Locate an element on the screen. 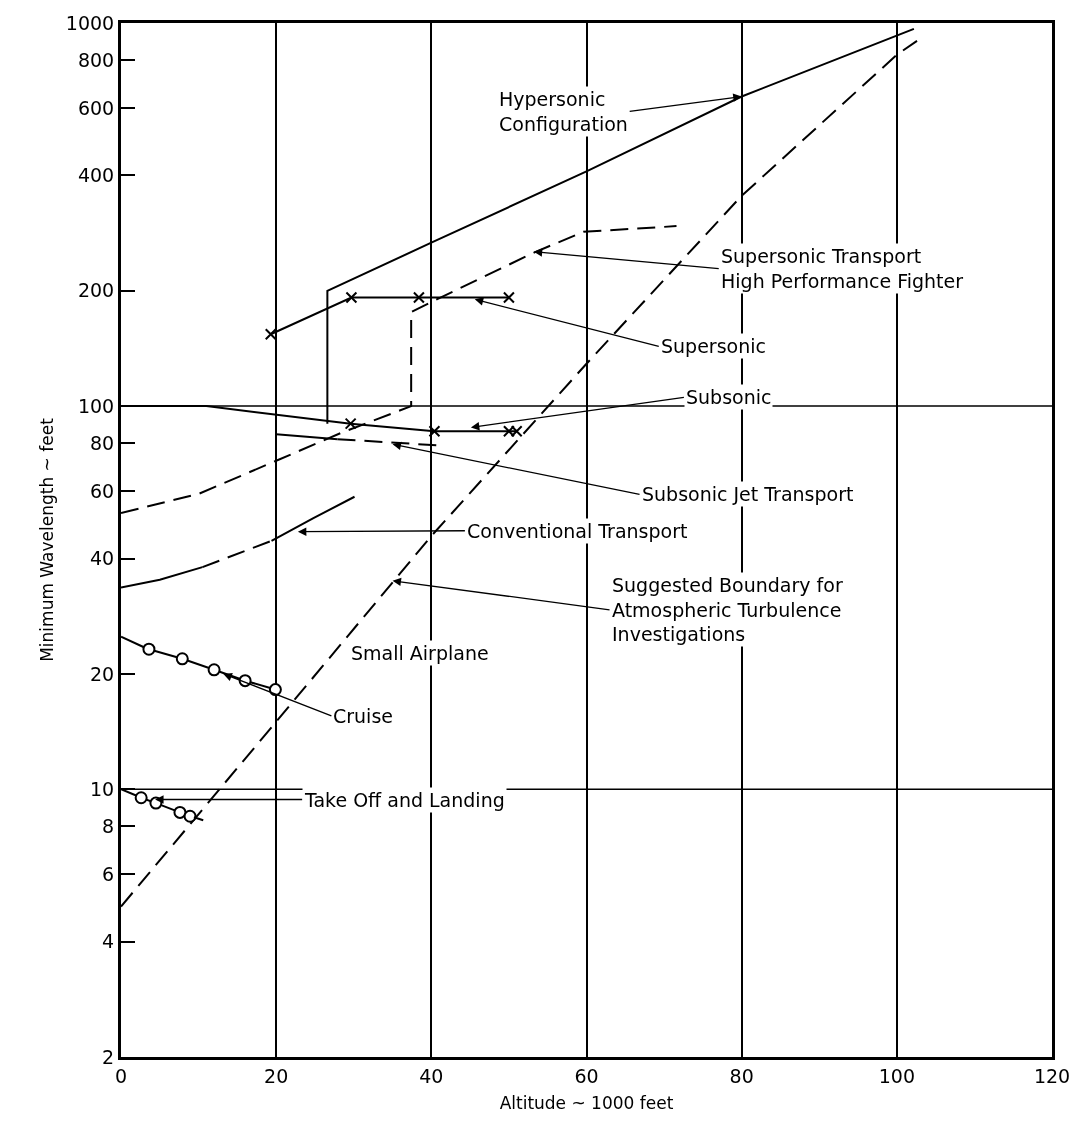  y-tick-label: 2 is located at coordinates (108, 1056).